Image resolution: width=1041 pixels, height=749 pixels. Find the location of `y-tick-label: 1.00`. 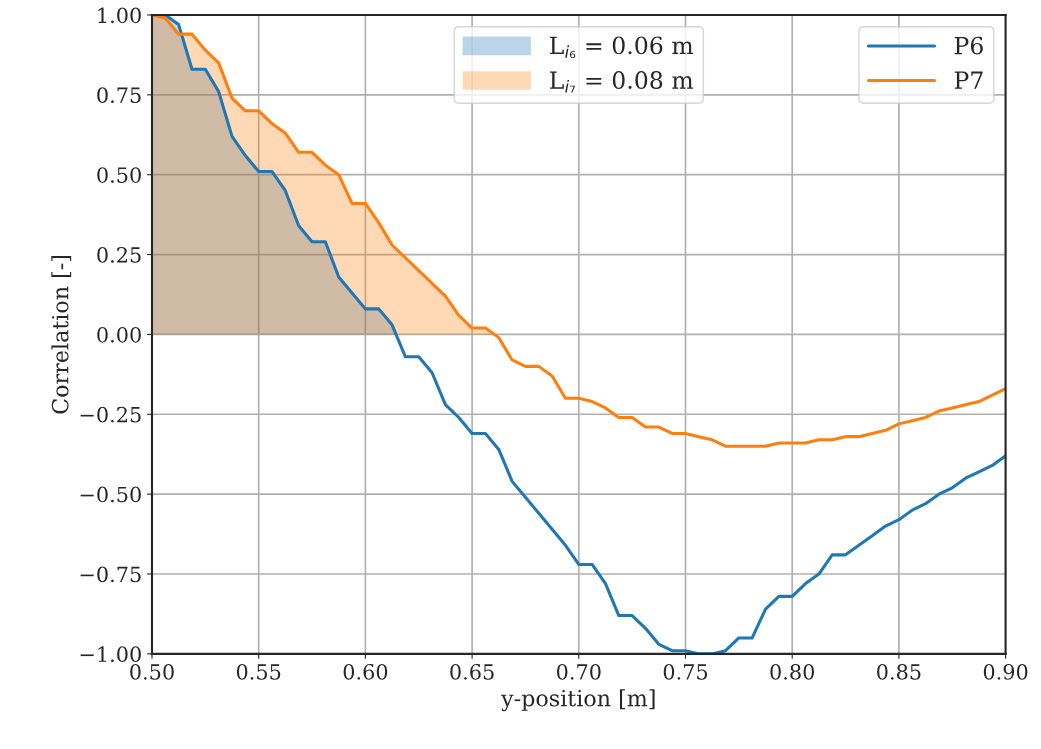

y-tick-label: 1.00 is located at coordinates (119, 15).